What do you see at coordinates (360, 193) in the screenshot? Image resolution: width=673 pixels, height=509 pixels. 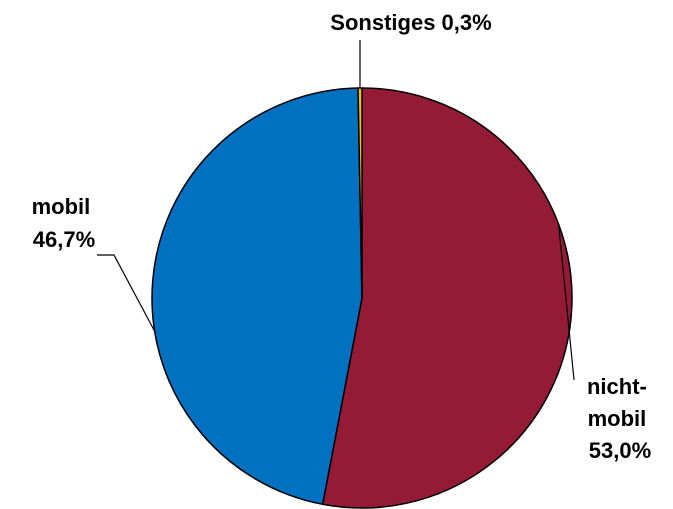 I see `pie-slice-sonstiges` at bounding box center [360, 193].